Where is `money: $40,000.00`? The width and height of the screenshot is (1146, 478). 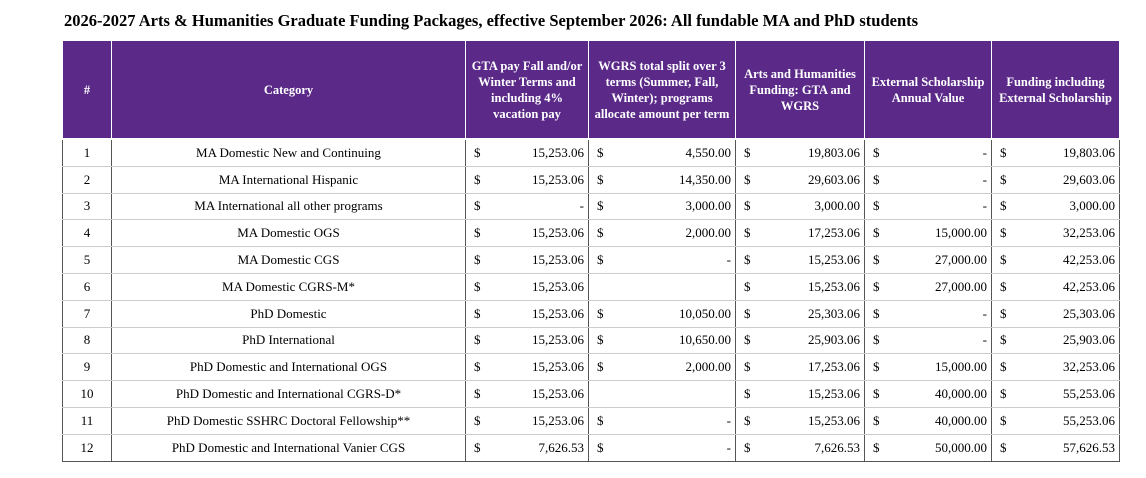
money: $40,000.00 is located at coordinates (930, 421).